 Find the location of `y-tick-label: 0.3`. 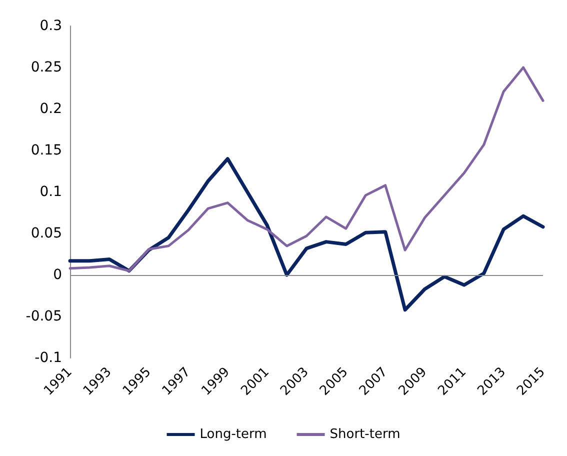

y-tick-label: 0.3 is located at coordinates (51, 26).